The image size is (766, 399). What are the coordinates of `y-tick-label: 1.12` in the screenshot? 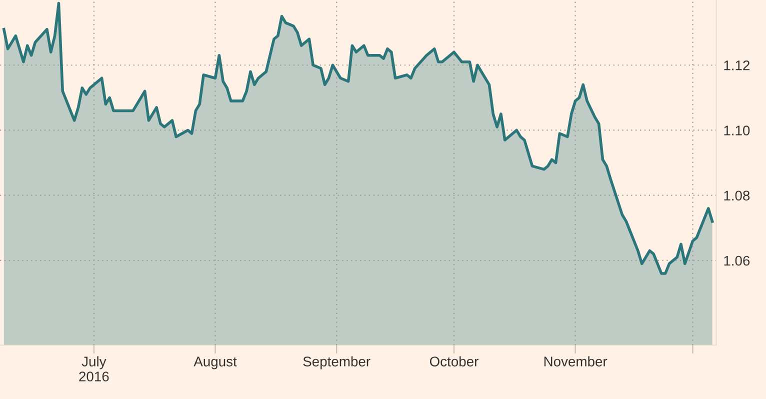 It's located at (737, 65).